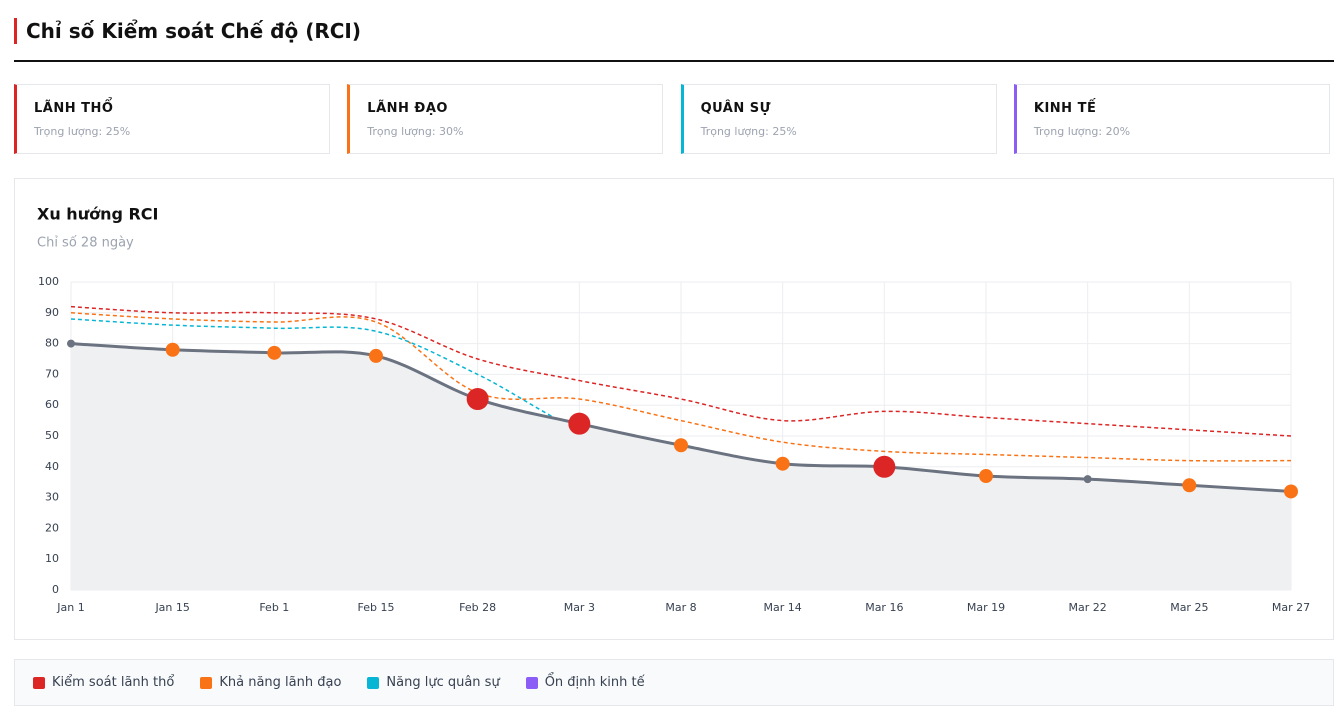 The image size is (1344, 725). What do you see at coordinates (187, 31) in the screenshot?
I see `page-title: Chỉ số Kiểm soát Chế độ (RCI)` at bounding box center [187, 31].